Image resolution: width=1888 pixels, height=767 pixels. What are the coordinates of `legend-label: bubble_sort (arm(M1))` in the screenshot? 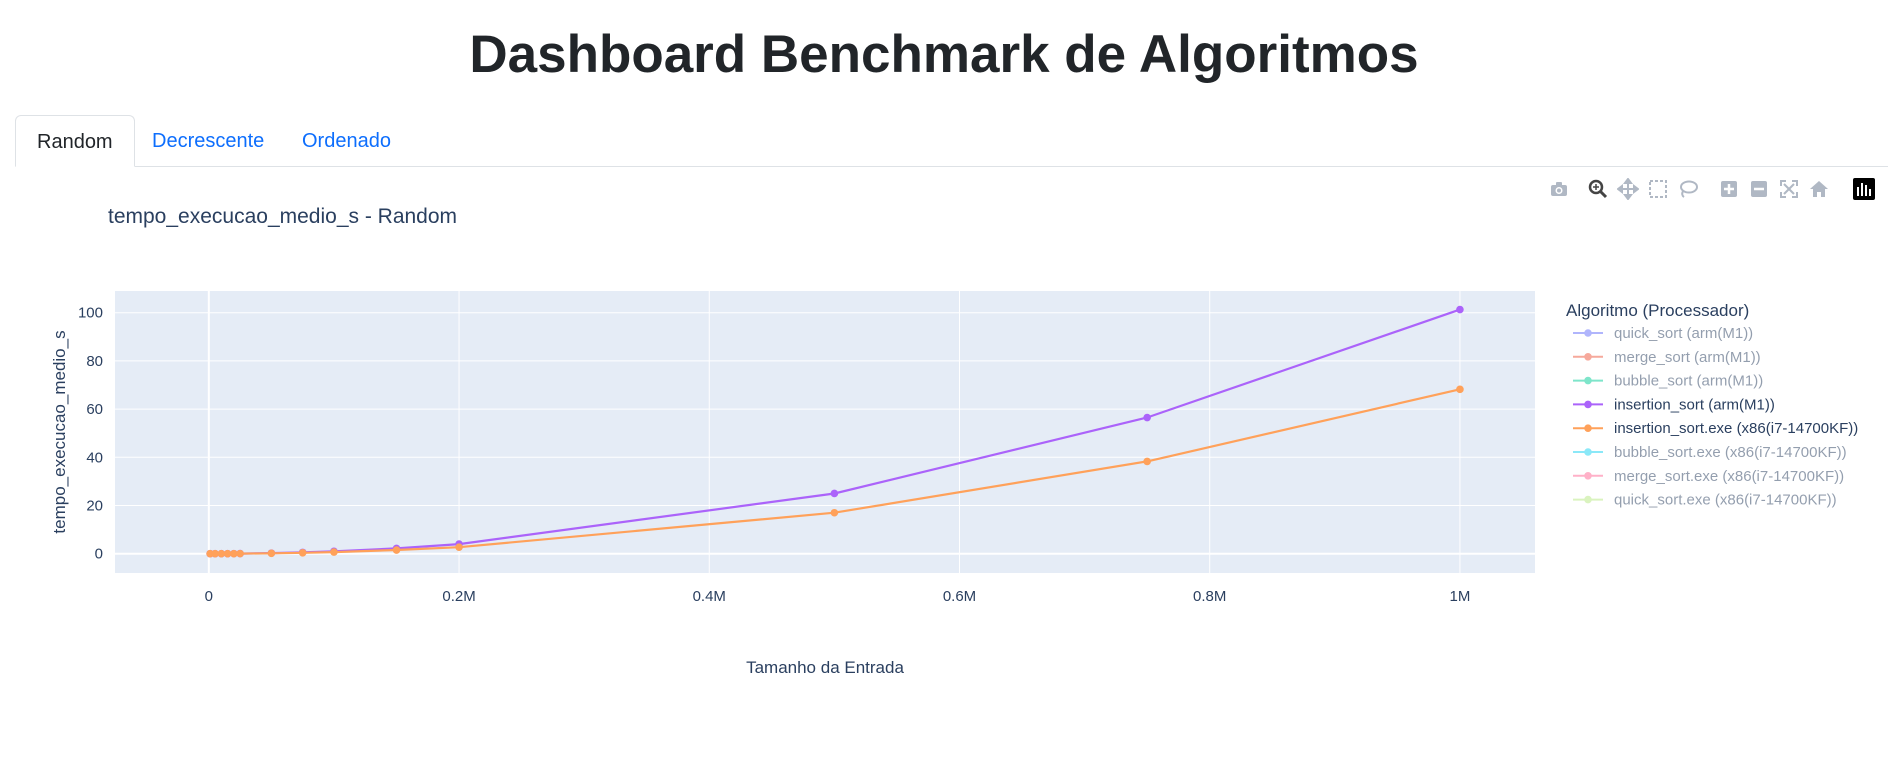 It's located at (1688, 381).